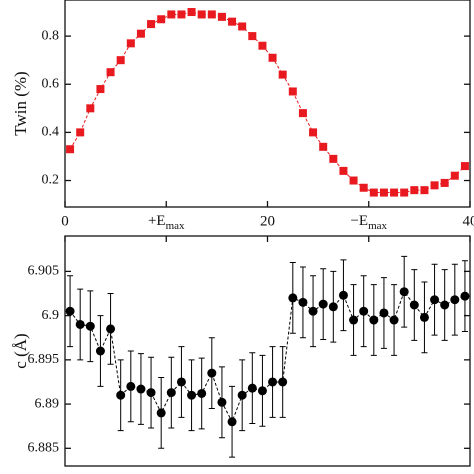 Image resolution: width=474 pixels, height=474 pixels. I want to click on x-tick-label: 0, so click(65, 221).